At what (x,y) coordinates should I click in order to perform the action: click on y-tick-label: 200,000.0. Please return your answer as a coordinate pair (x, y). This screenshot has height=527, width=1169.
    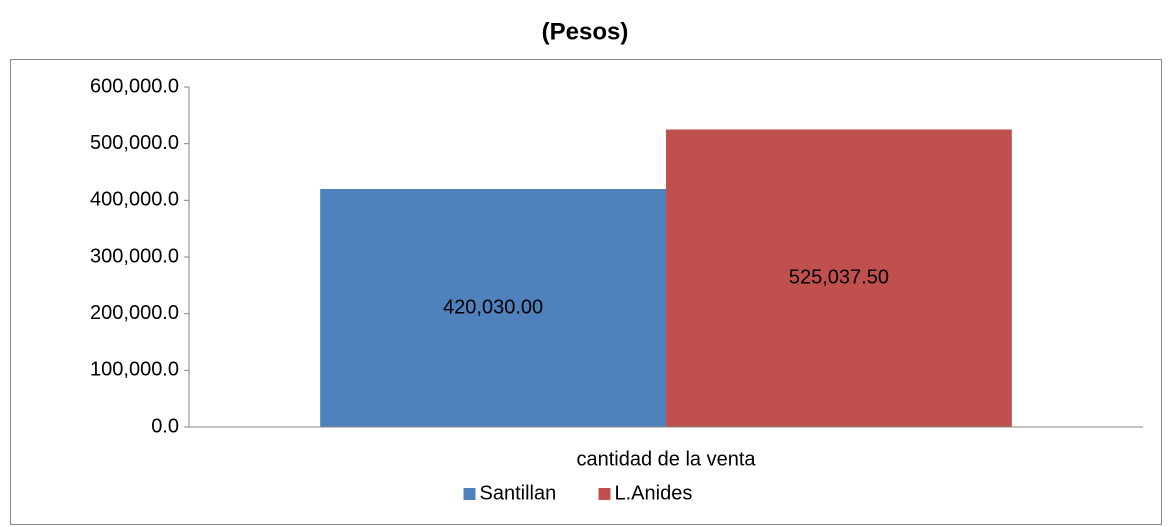
    Looking at the image, I should click on (134, 313).